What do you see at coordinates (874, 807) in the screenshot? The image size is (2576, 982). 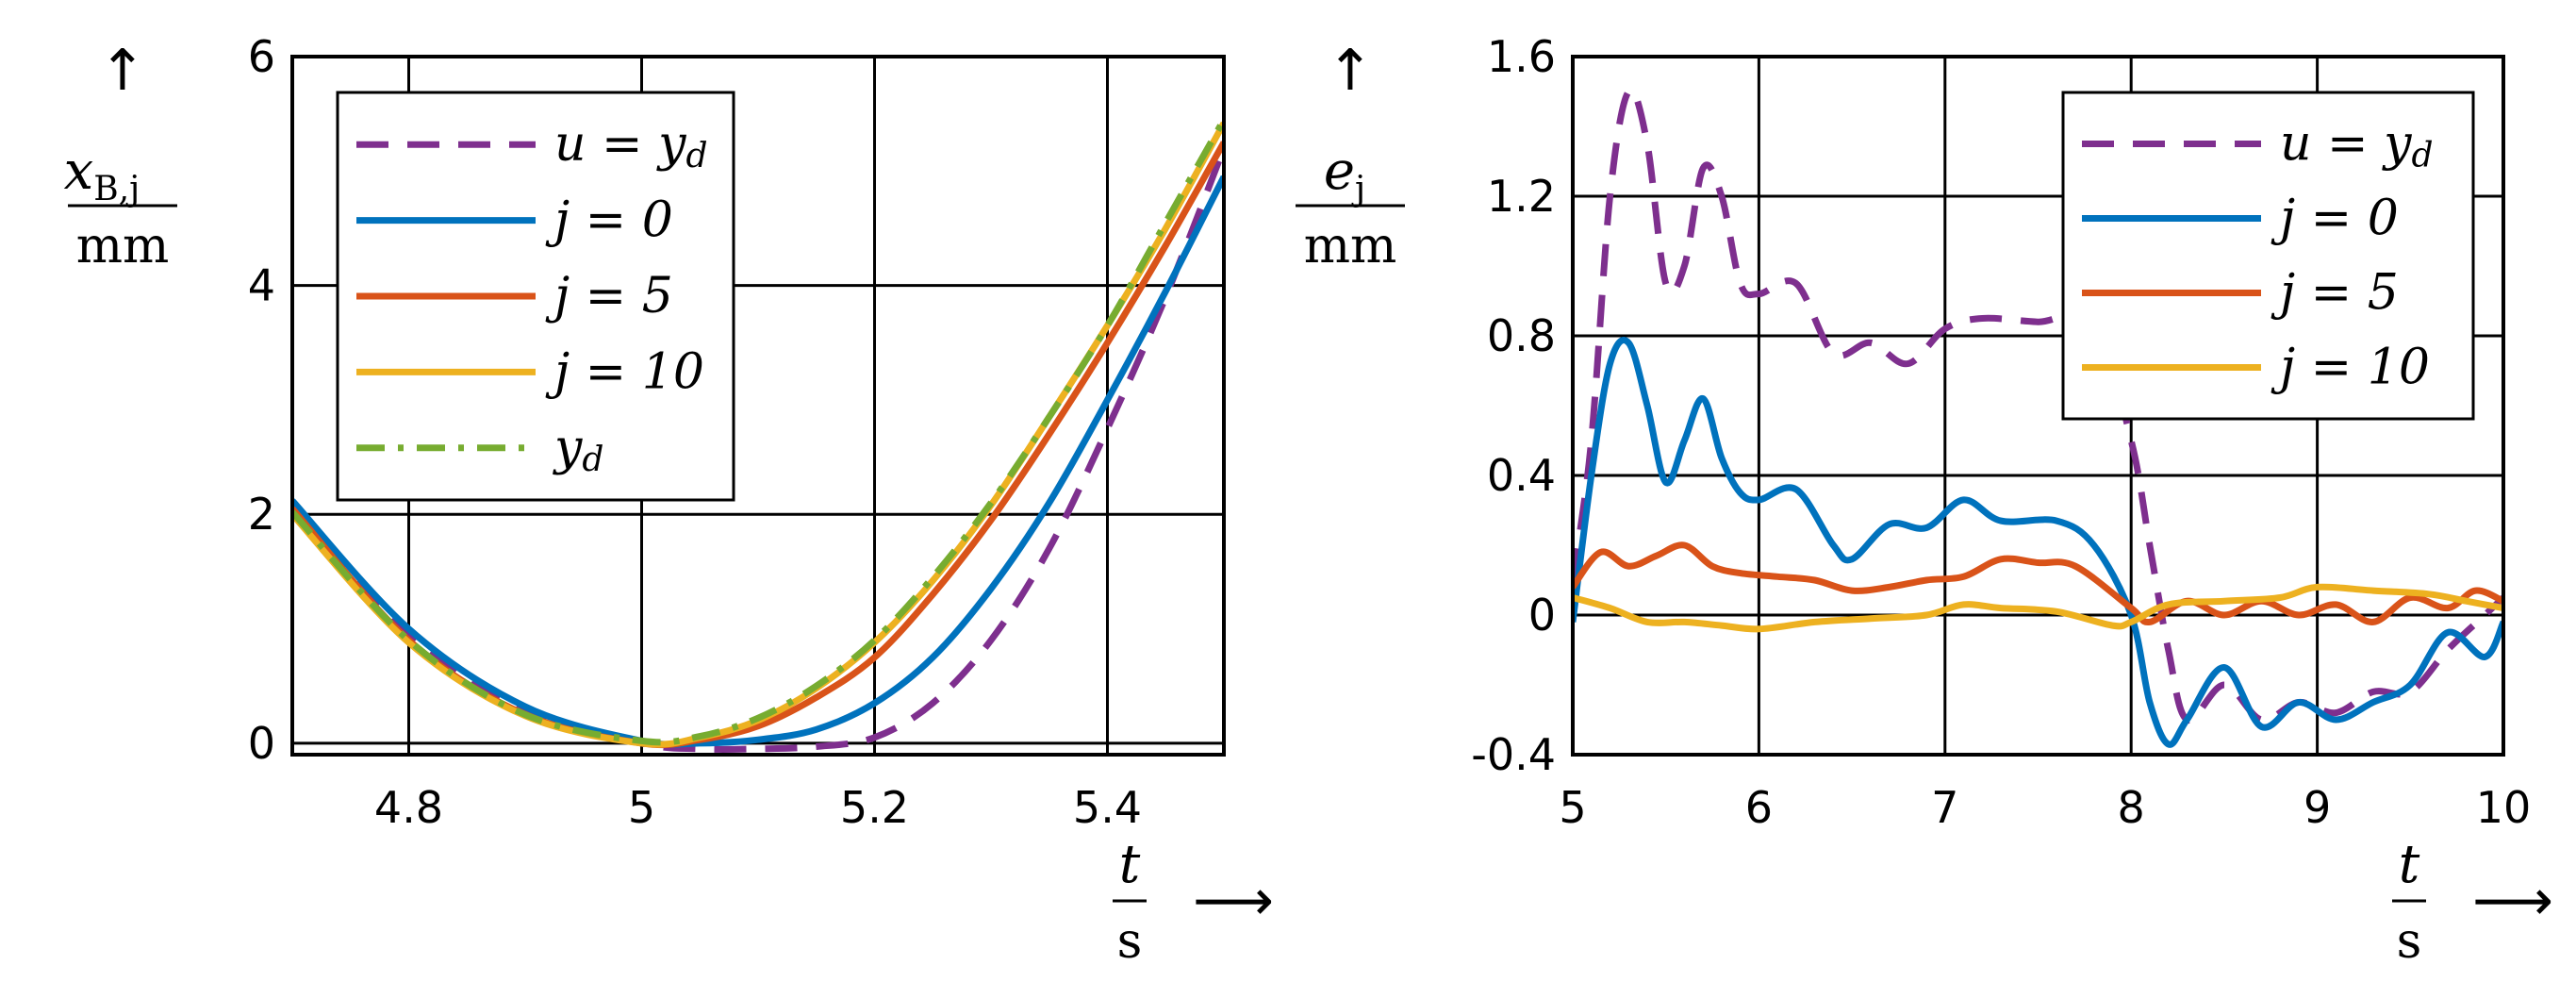 I see `x-tick-label: 5.2` at bounding box center [874, 807].